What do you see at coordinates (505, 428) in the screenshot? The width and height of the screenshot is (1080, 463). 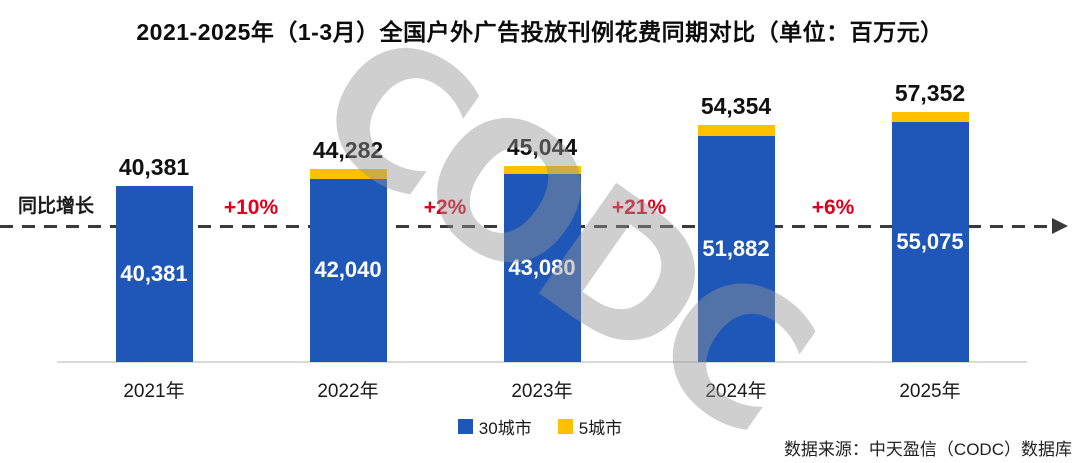 I see `legend-label: 30城市` at bounding box center [505, 428].